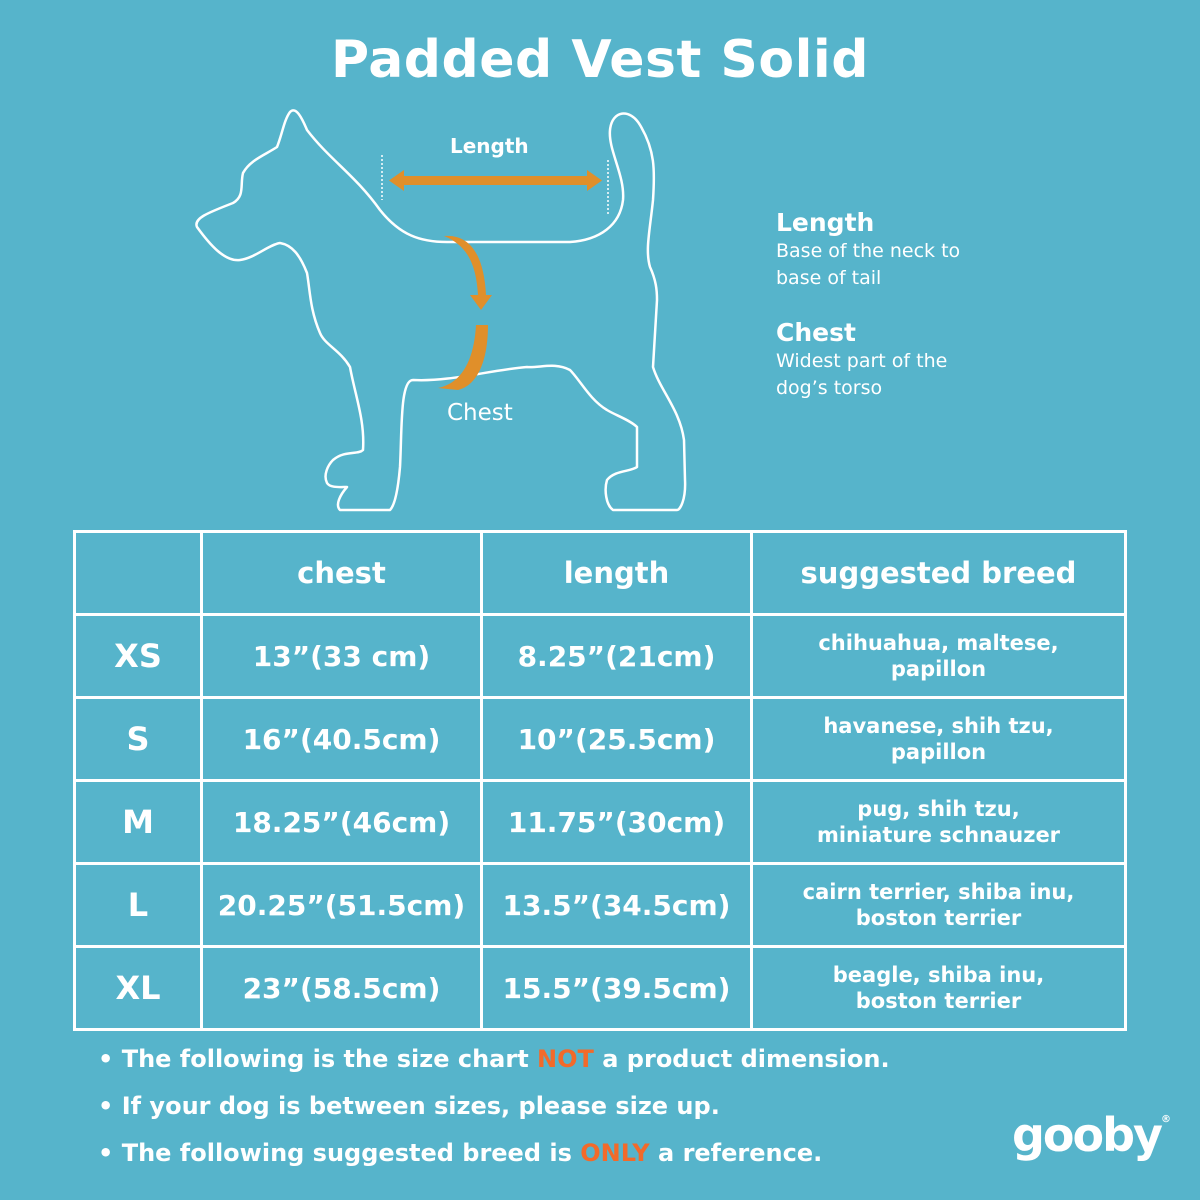  I want to click on dog-measurement-diagram, so click(441, 310).